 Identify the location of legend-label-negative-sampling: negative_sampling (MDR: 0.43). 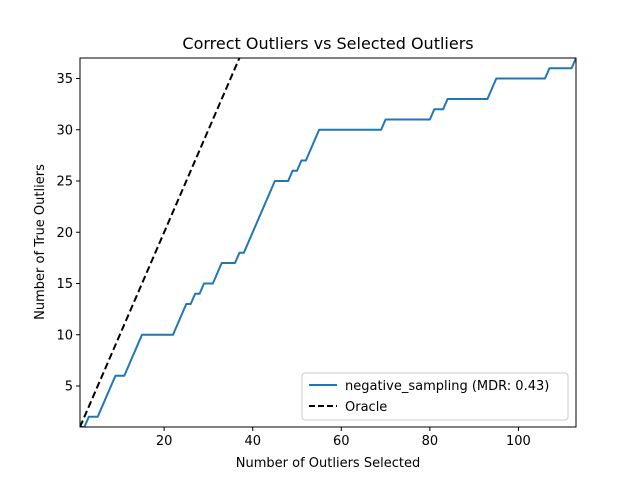
(447, 386).